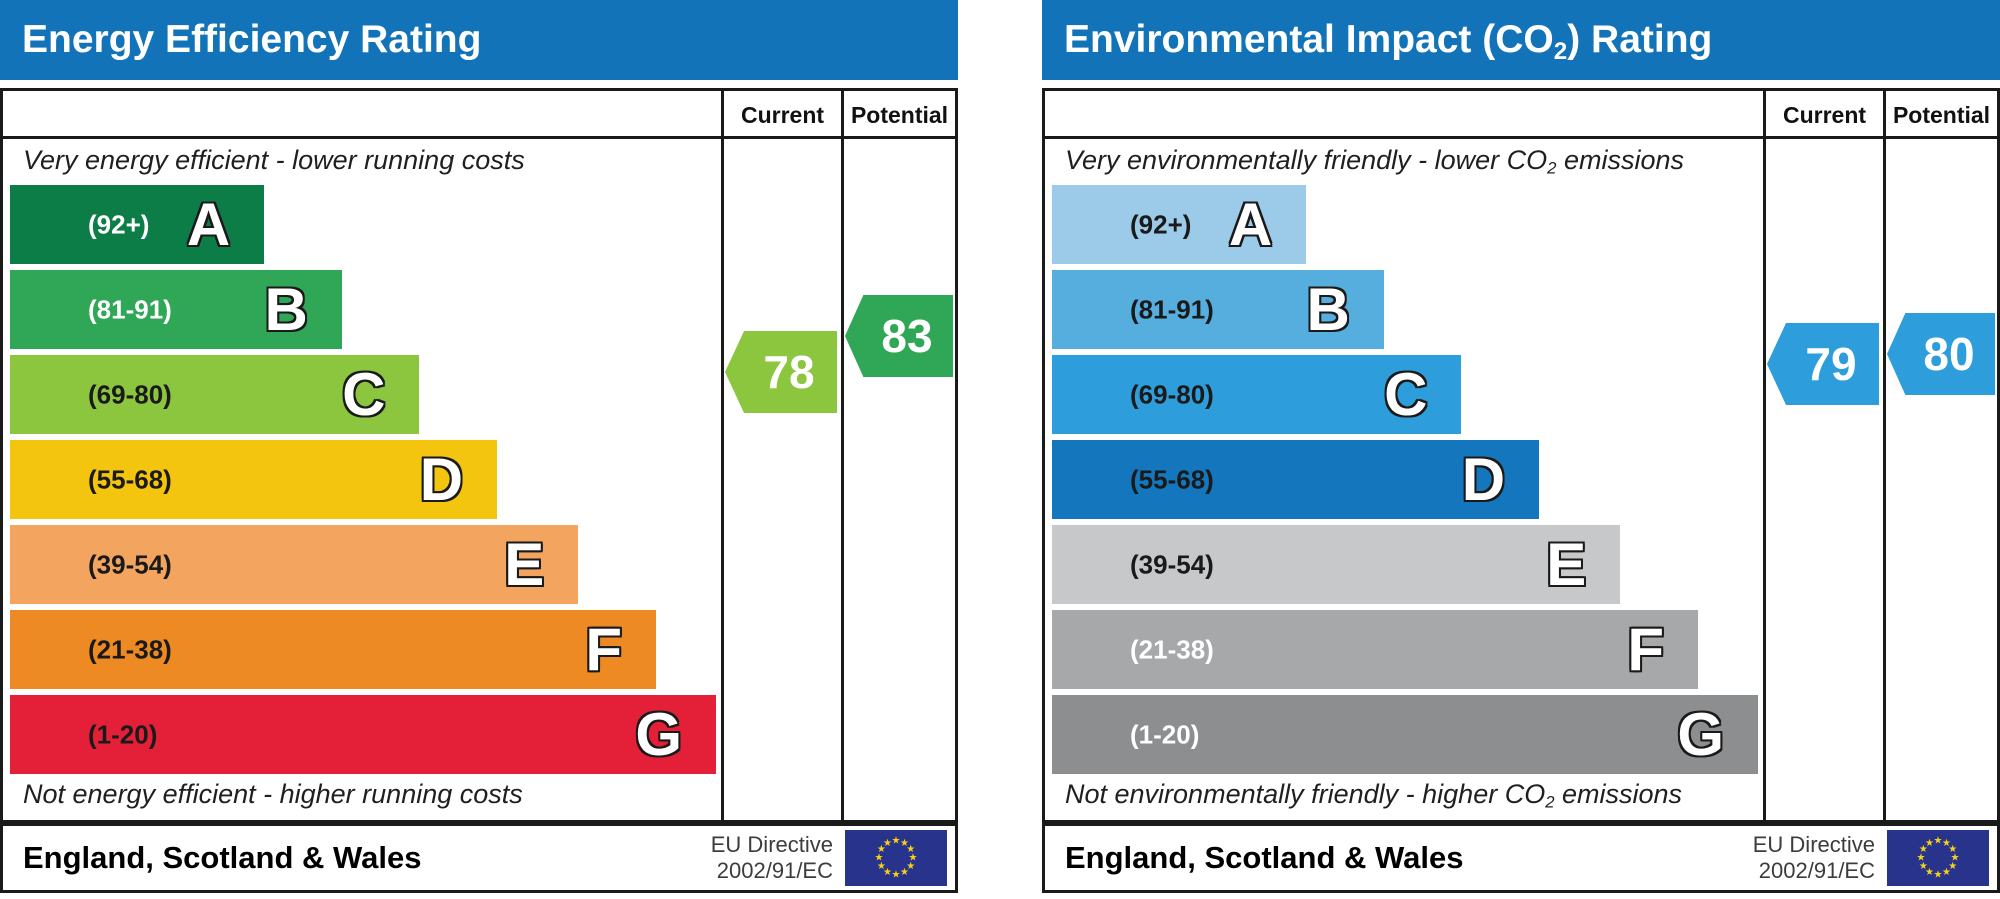 Image resolution: width=2000 pixels, height=899 pixels. I want to click on potential-rating-value: 80, so click(1949, 354).